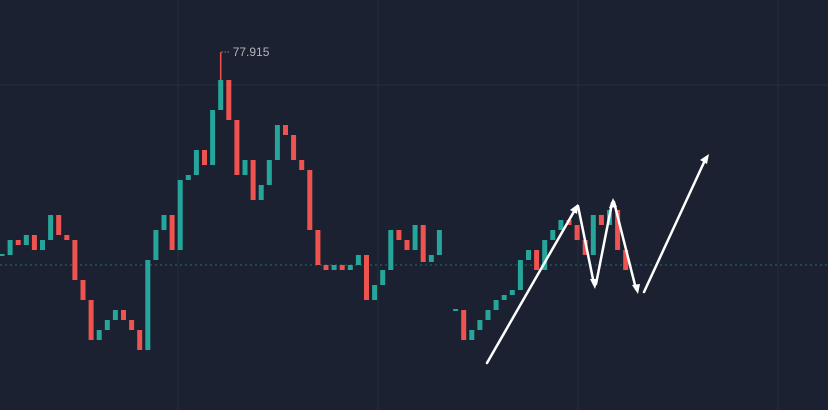  Describe the element at coordinates (251, 52) in the screenshot. I see `peak-label: 77.915` at that location.